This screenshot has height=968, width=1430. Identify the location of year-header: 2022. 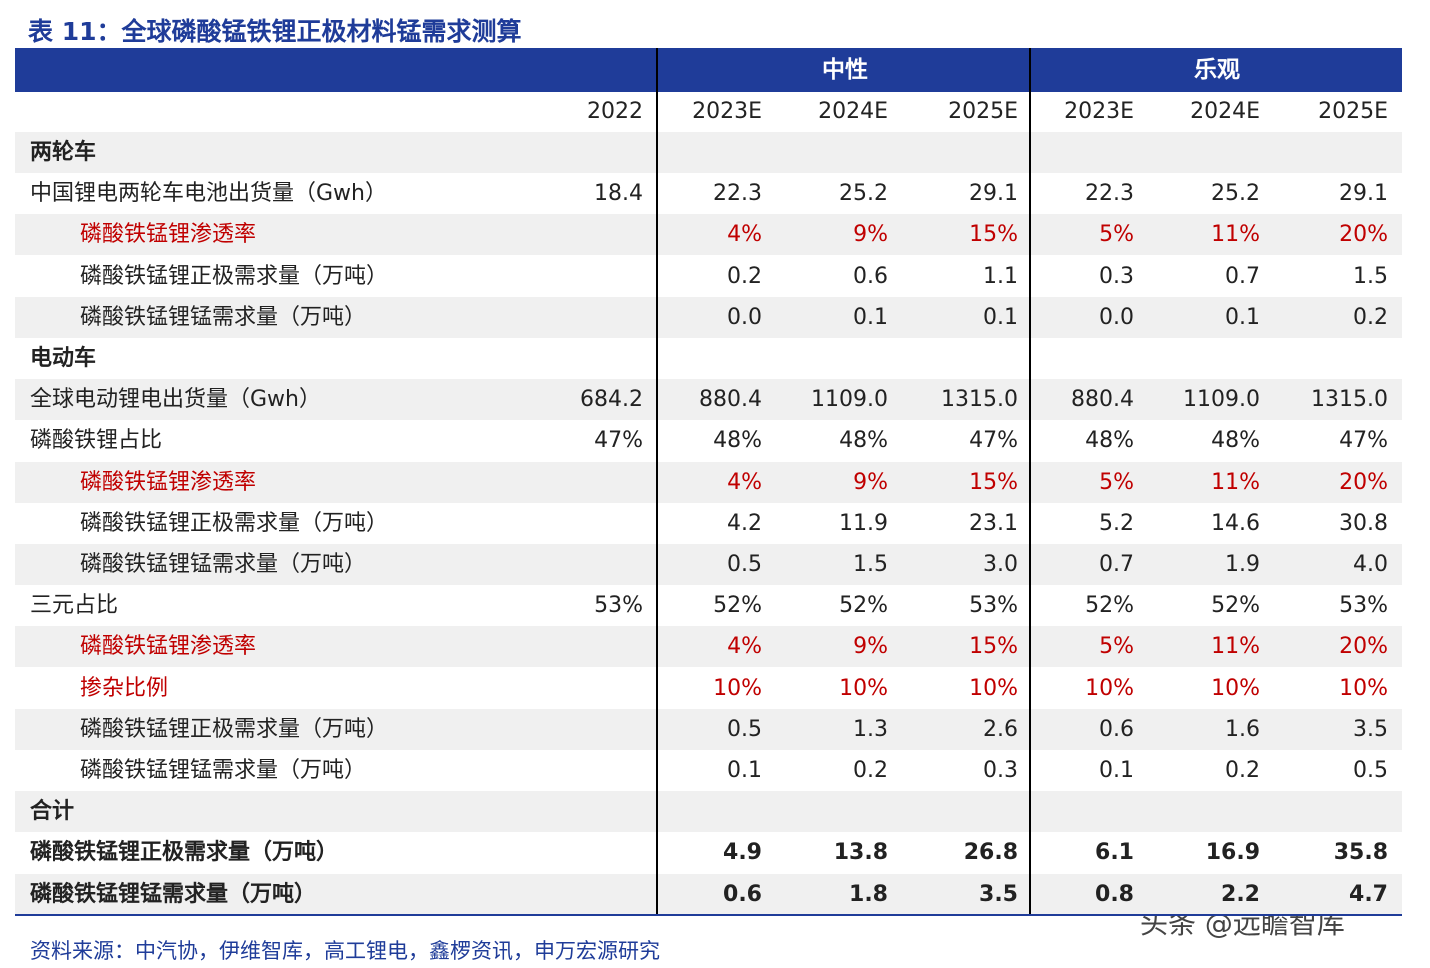
(615, 111).